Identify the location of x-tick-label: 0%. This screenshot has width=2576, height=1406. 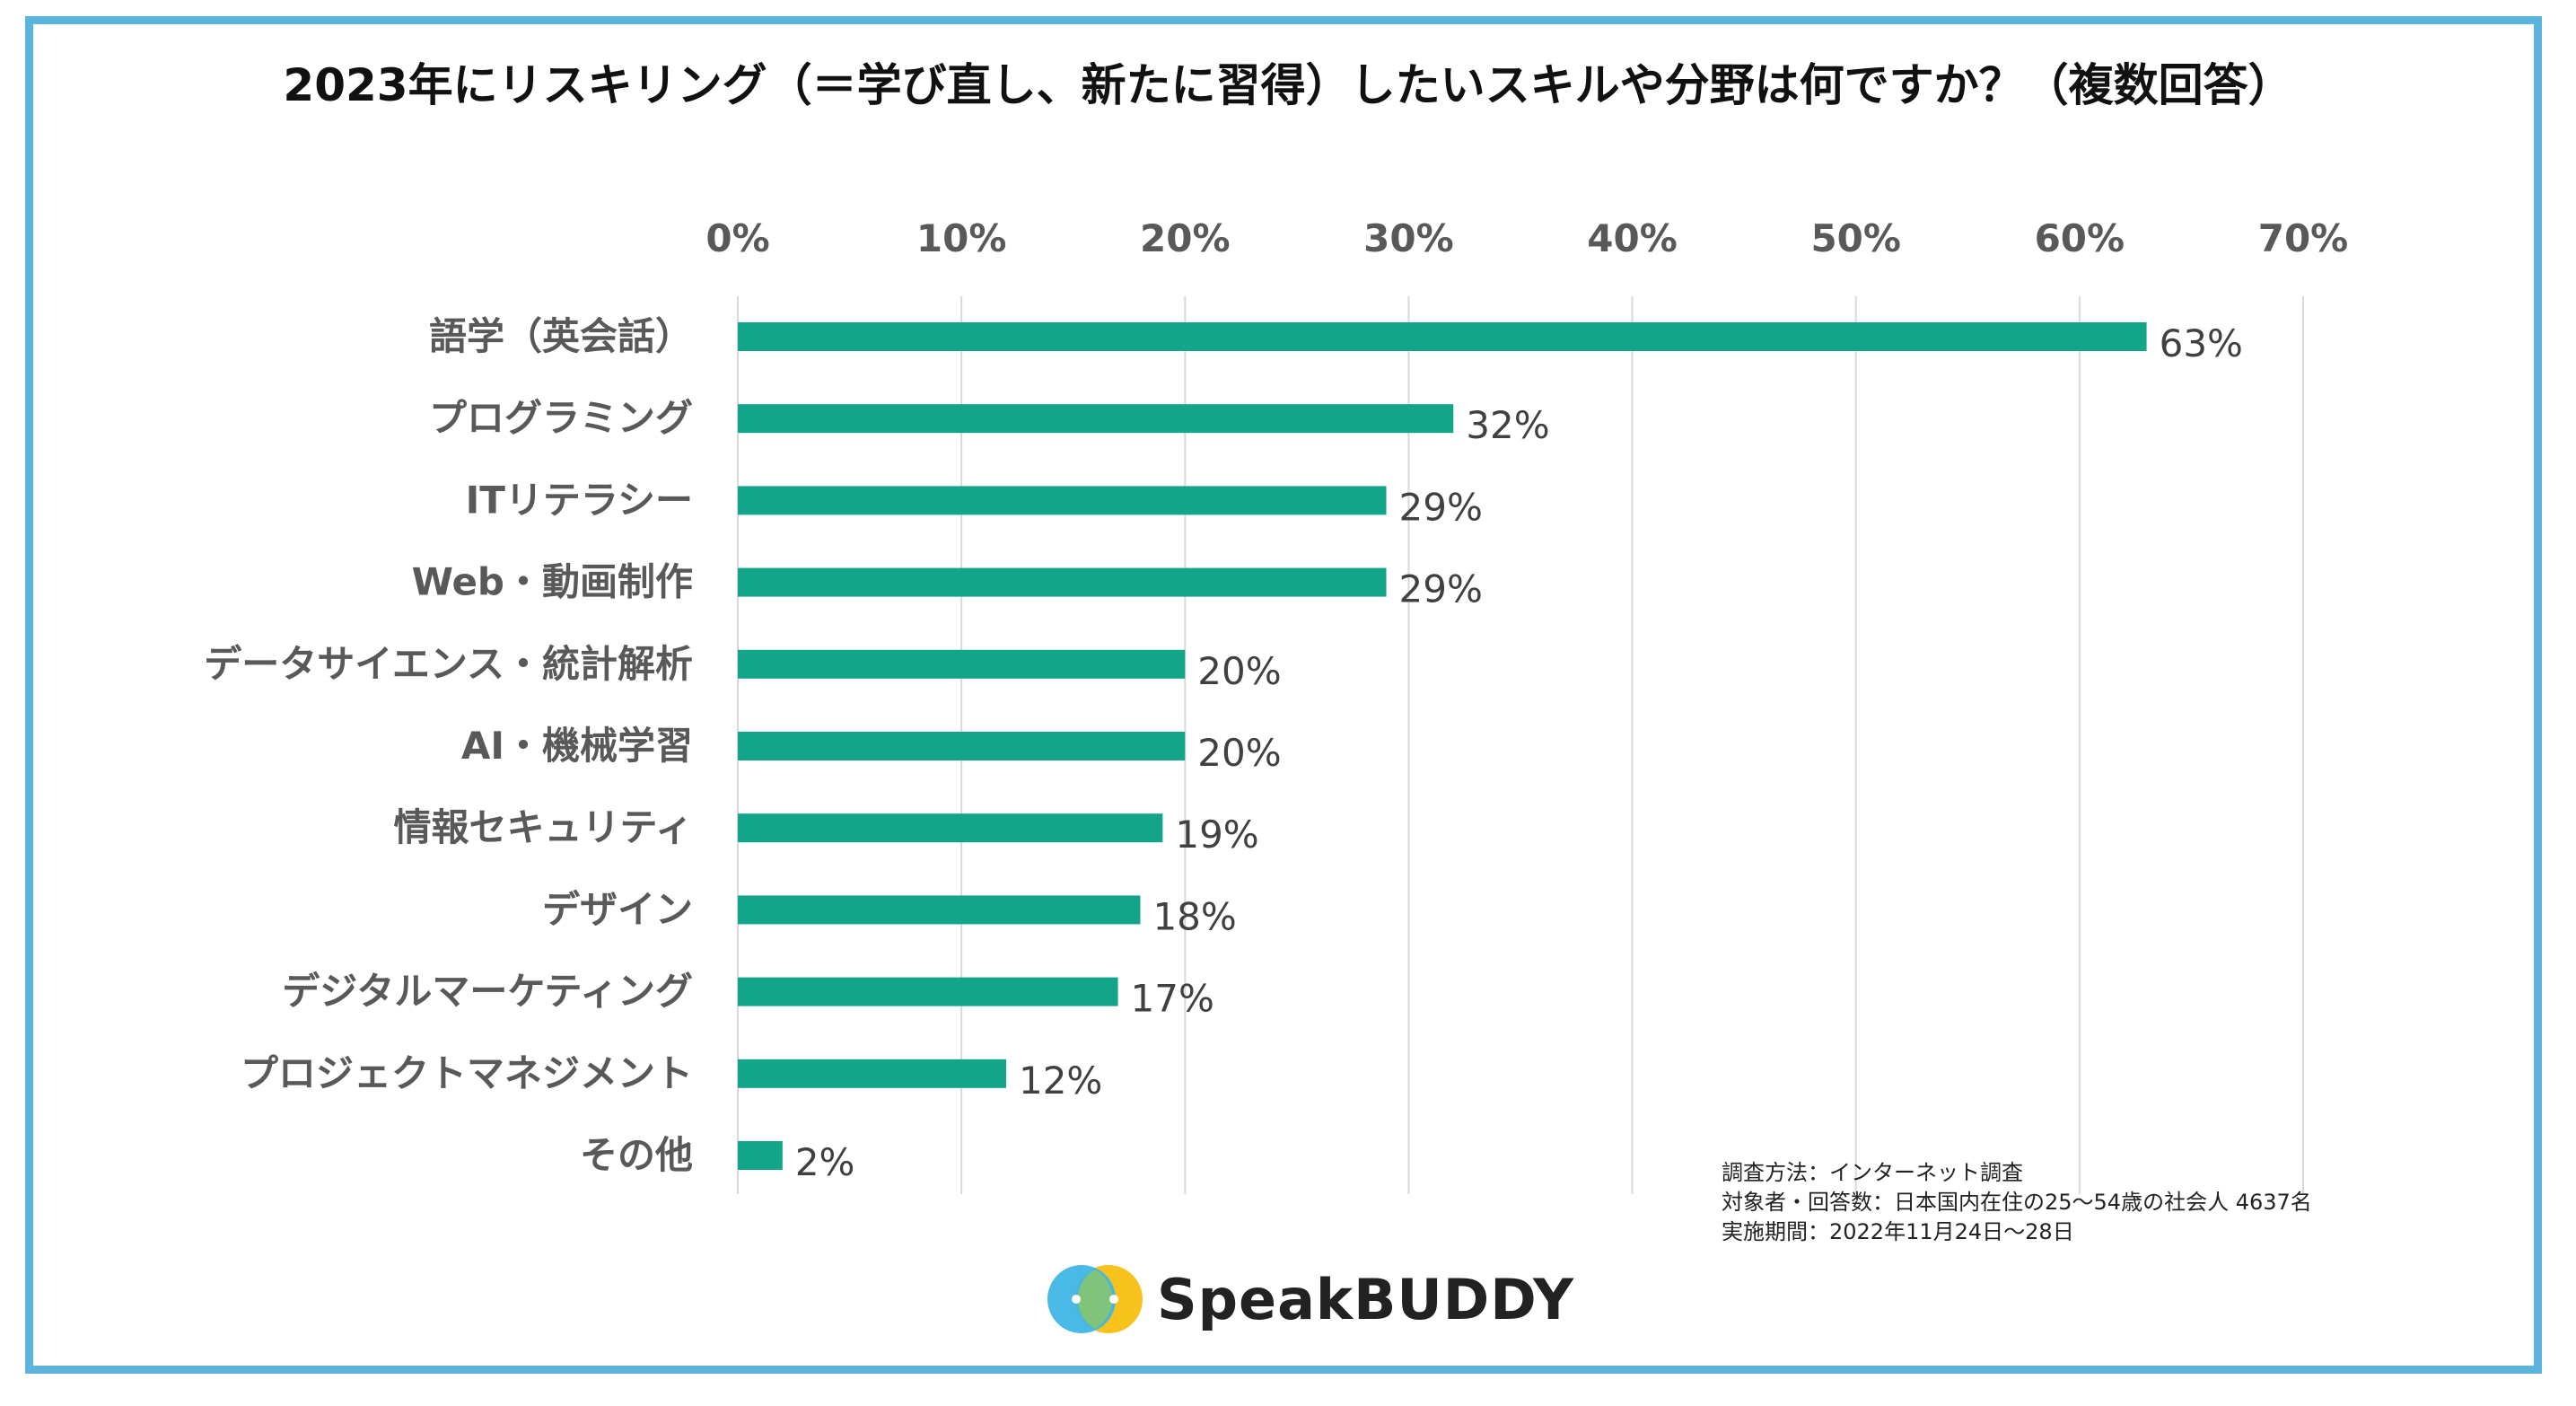
(737, 238).